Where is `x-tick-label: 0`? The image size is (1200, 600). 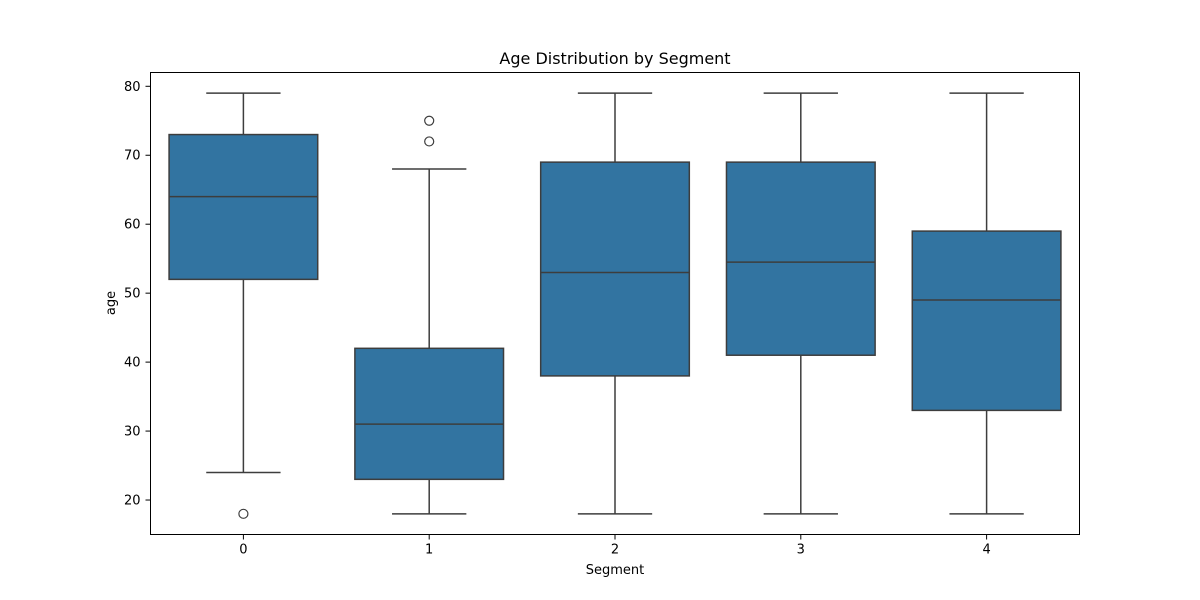 x-tick-label: 0 is located at coordinates (243, 550).